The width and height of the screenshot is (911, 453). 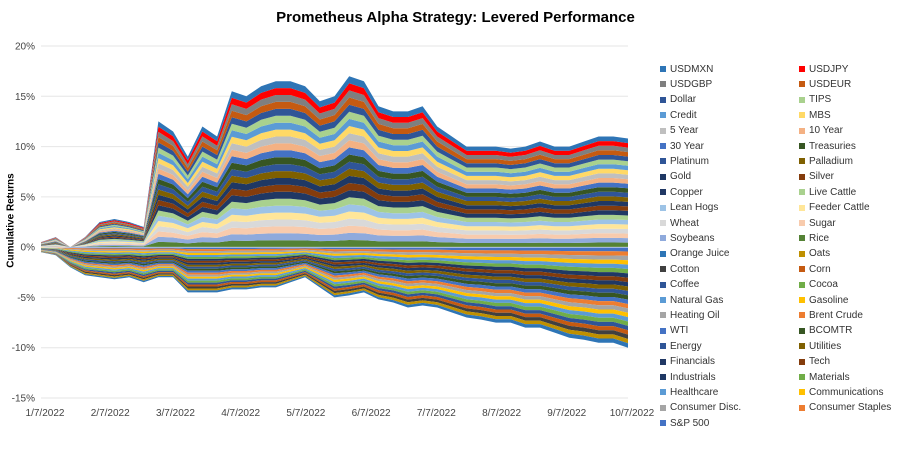 I want to click on y-tick-label: 20%, so click(x=25, y=47).